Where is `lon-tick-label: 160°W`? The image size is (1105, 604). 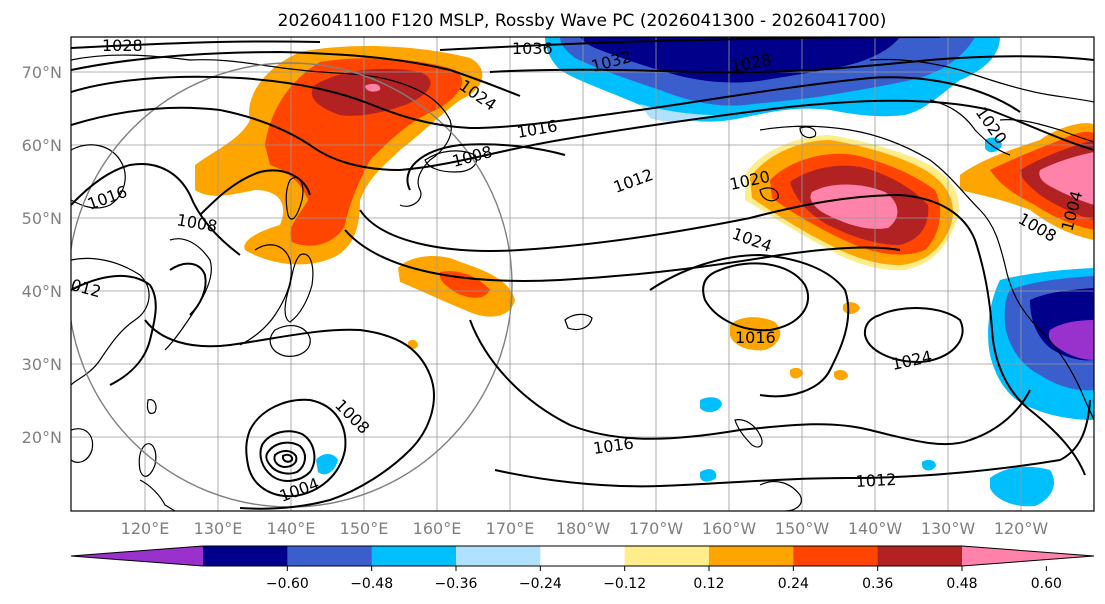
lon-tick-label: 160°W is located at coordinates (729, 528).